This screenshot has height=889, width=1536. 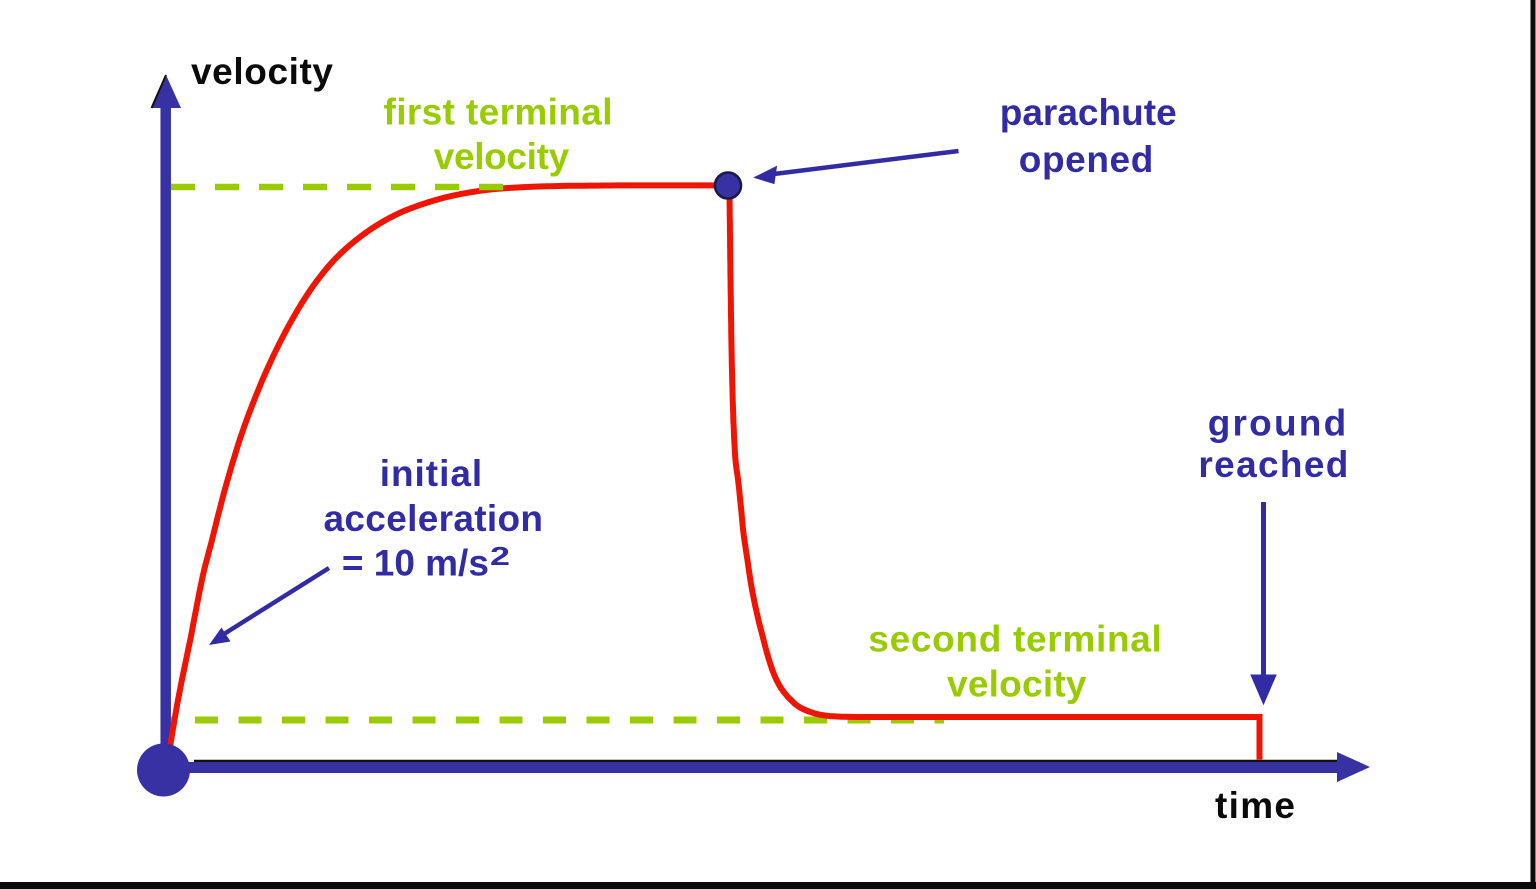 What do you see at coordinates (1088, 112) in the screenshot?
I see `svg-text: parachute` at bounding box center [1088, 112].